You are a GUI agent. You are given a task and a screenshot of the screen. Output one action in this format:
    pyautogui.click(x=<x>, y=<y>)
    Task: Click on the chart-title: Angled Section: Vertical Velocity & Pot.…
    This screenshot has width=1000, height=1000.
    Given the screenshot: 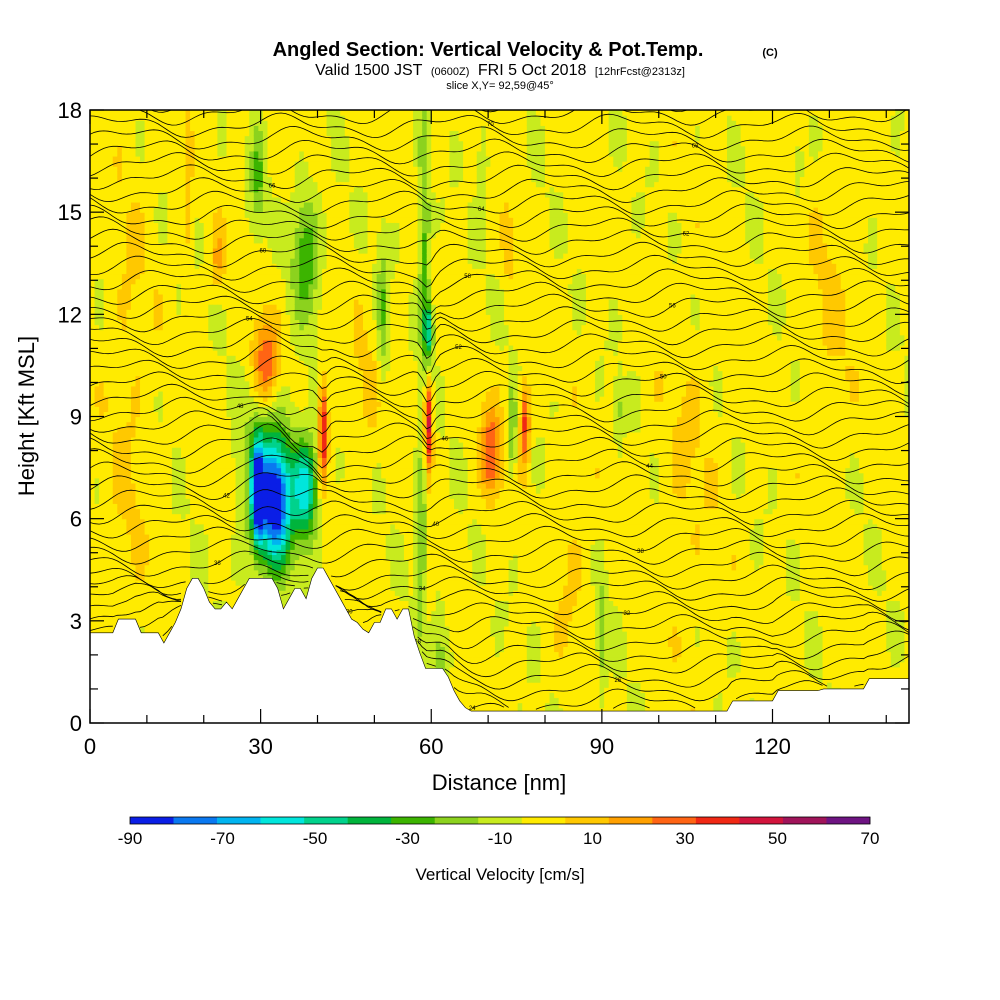 What is the action you would take?
    pyautogui.click(x=488, y=50)
    